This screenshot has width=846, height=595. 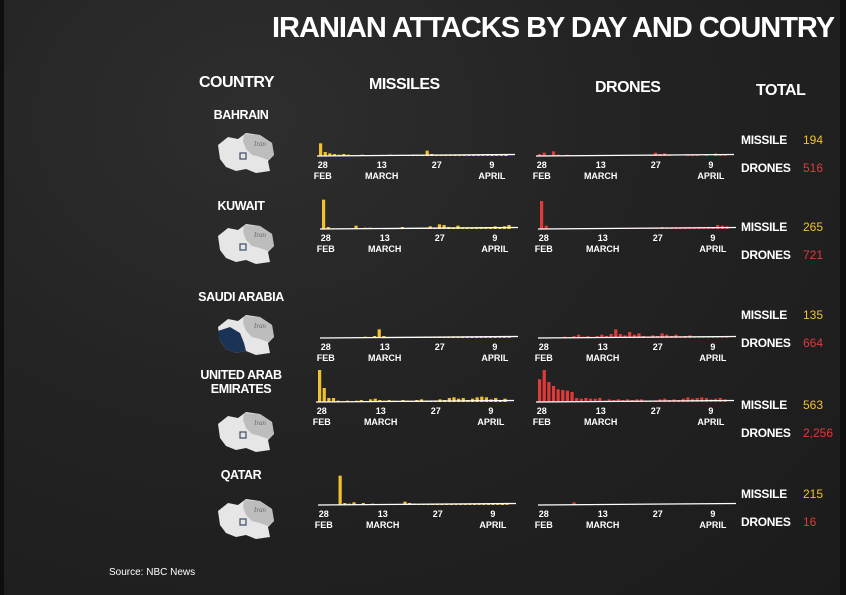 I want to click on missile-total-value: 194, so click(x=813, y=140).